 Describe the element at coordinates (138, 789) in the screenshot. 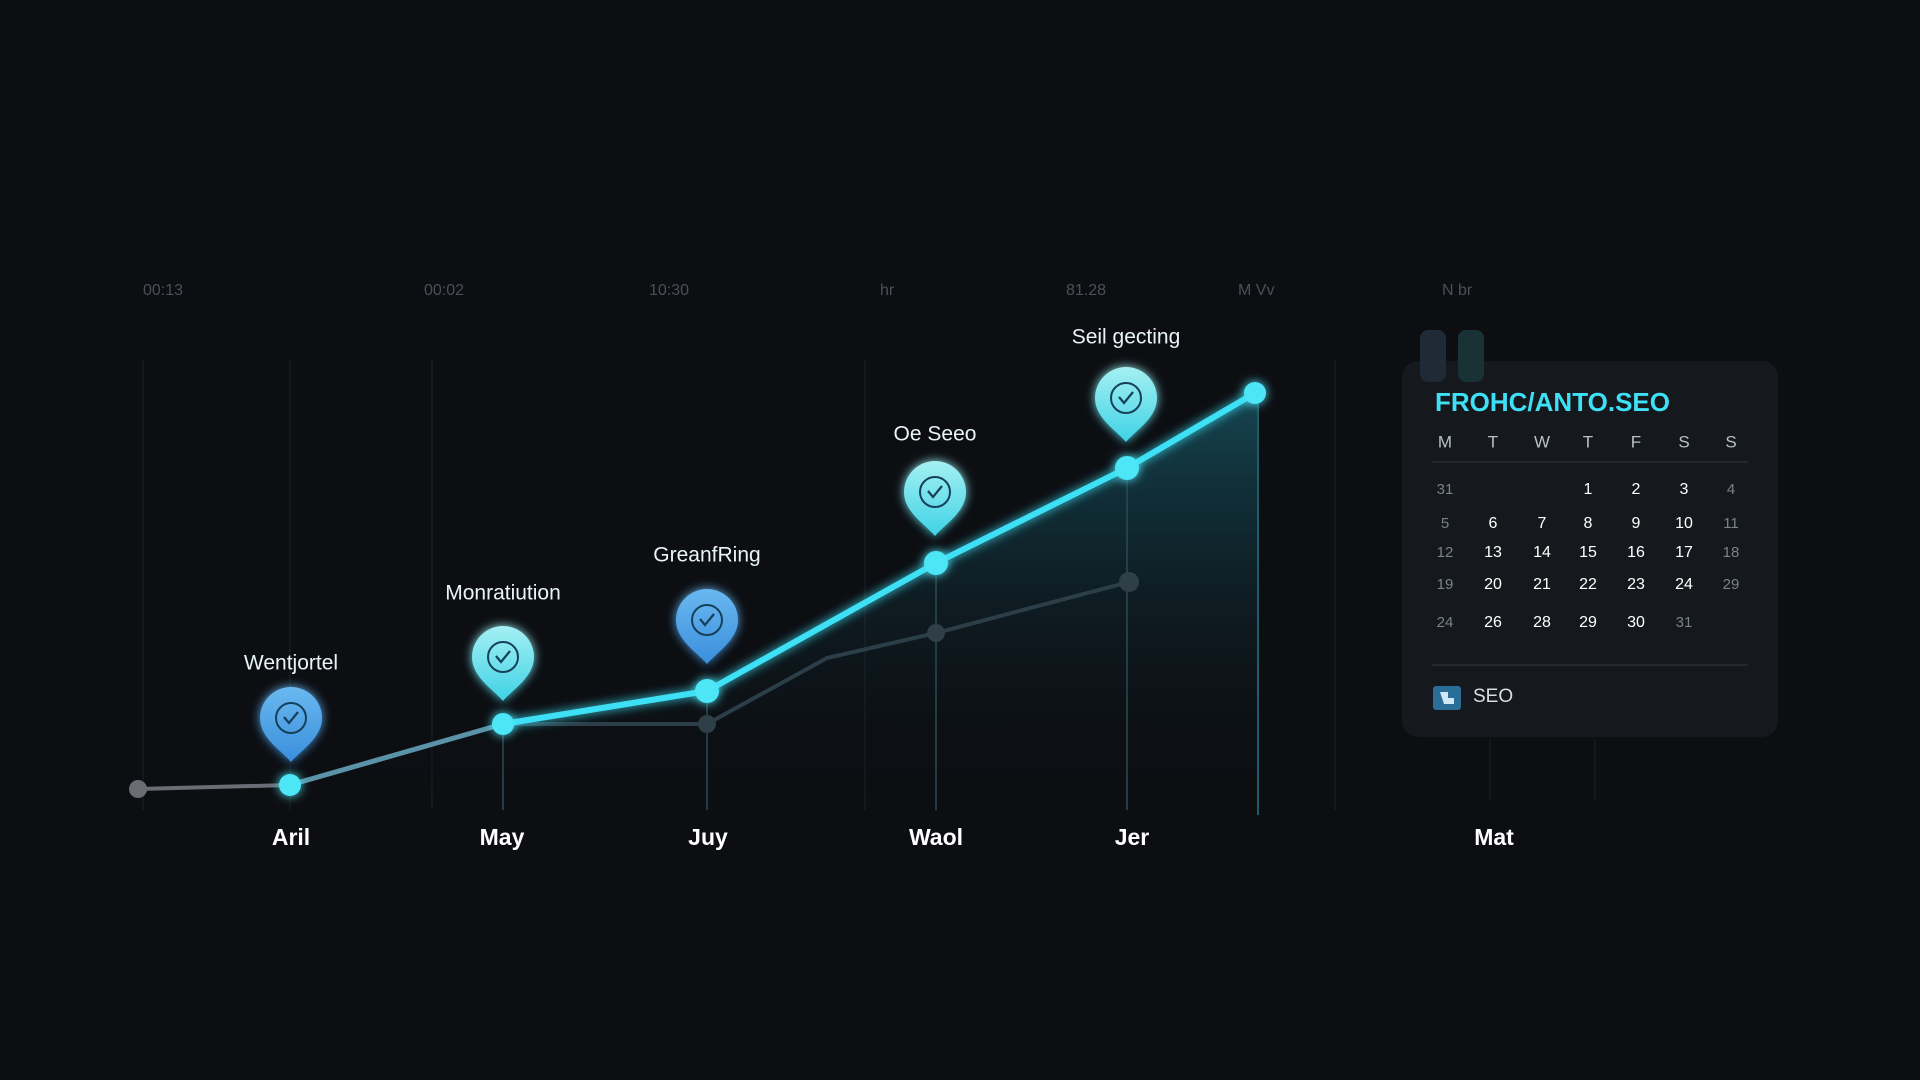

I see `start-dot` at that location.